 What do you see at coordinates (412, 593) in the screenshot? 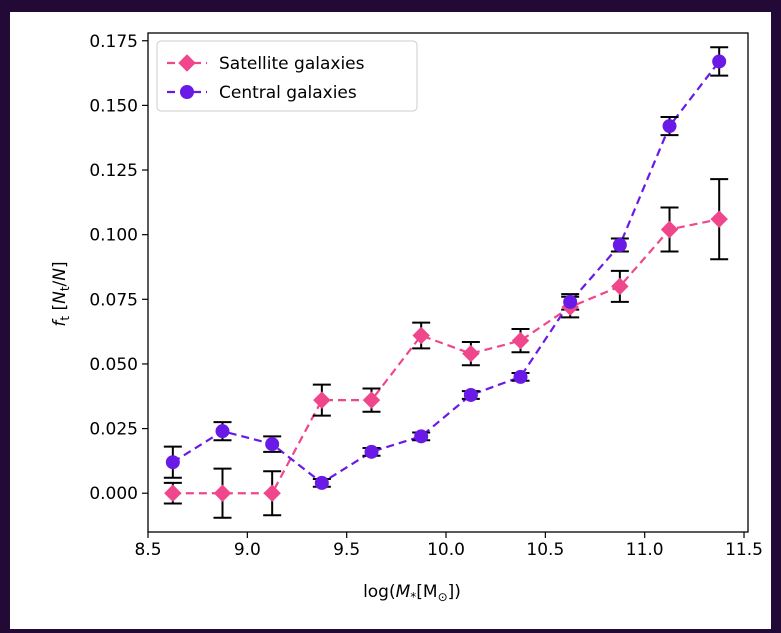
I see `x-axis-label: log(M*[M⊙])` at bounding box center [412, 593].